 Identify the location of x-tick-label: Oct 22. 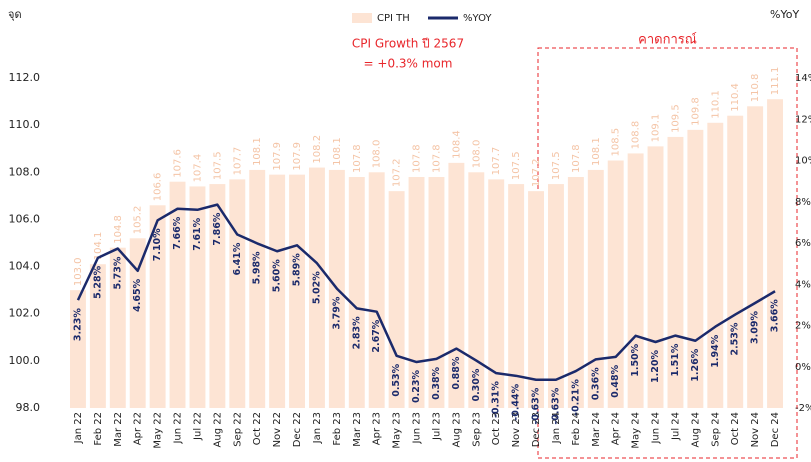
(257, 428).